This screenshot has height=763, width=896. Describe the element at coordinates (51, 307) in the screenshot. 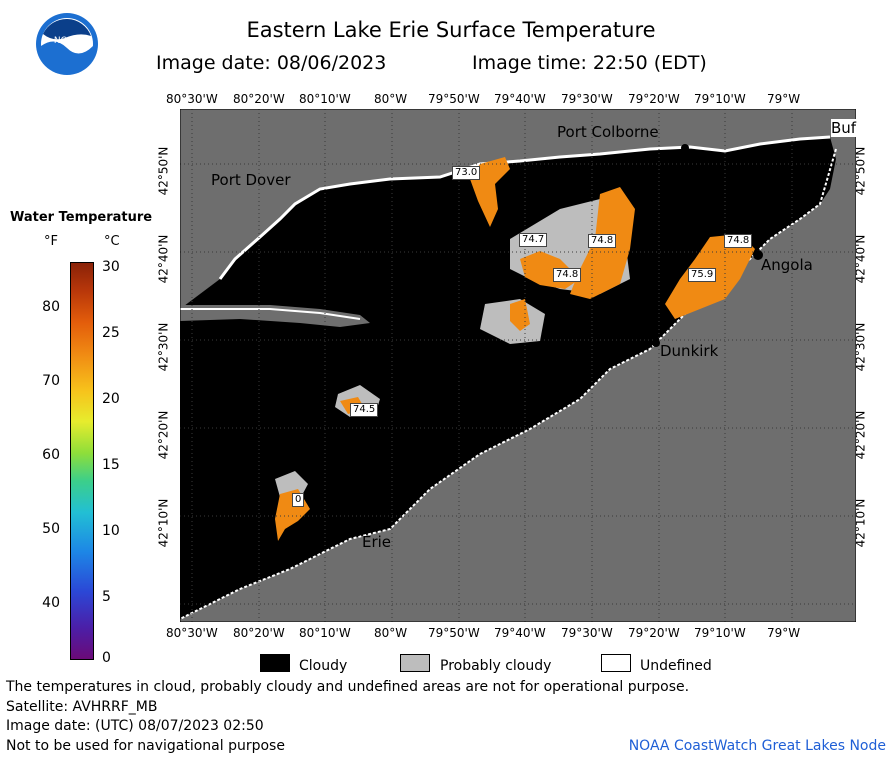

I see `tick-f-80: 80` at that location.